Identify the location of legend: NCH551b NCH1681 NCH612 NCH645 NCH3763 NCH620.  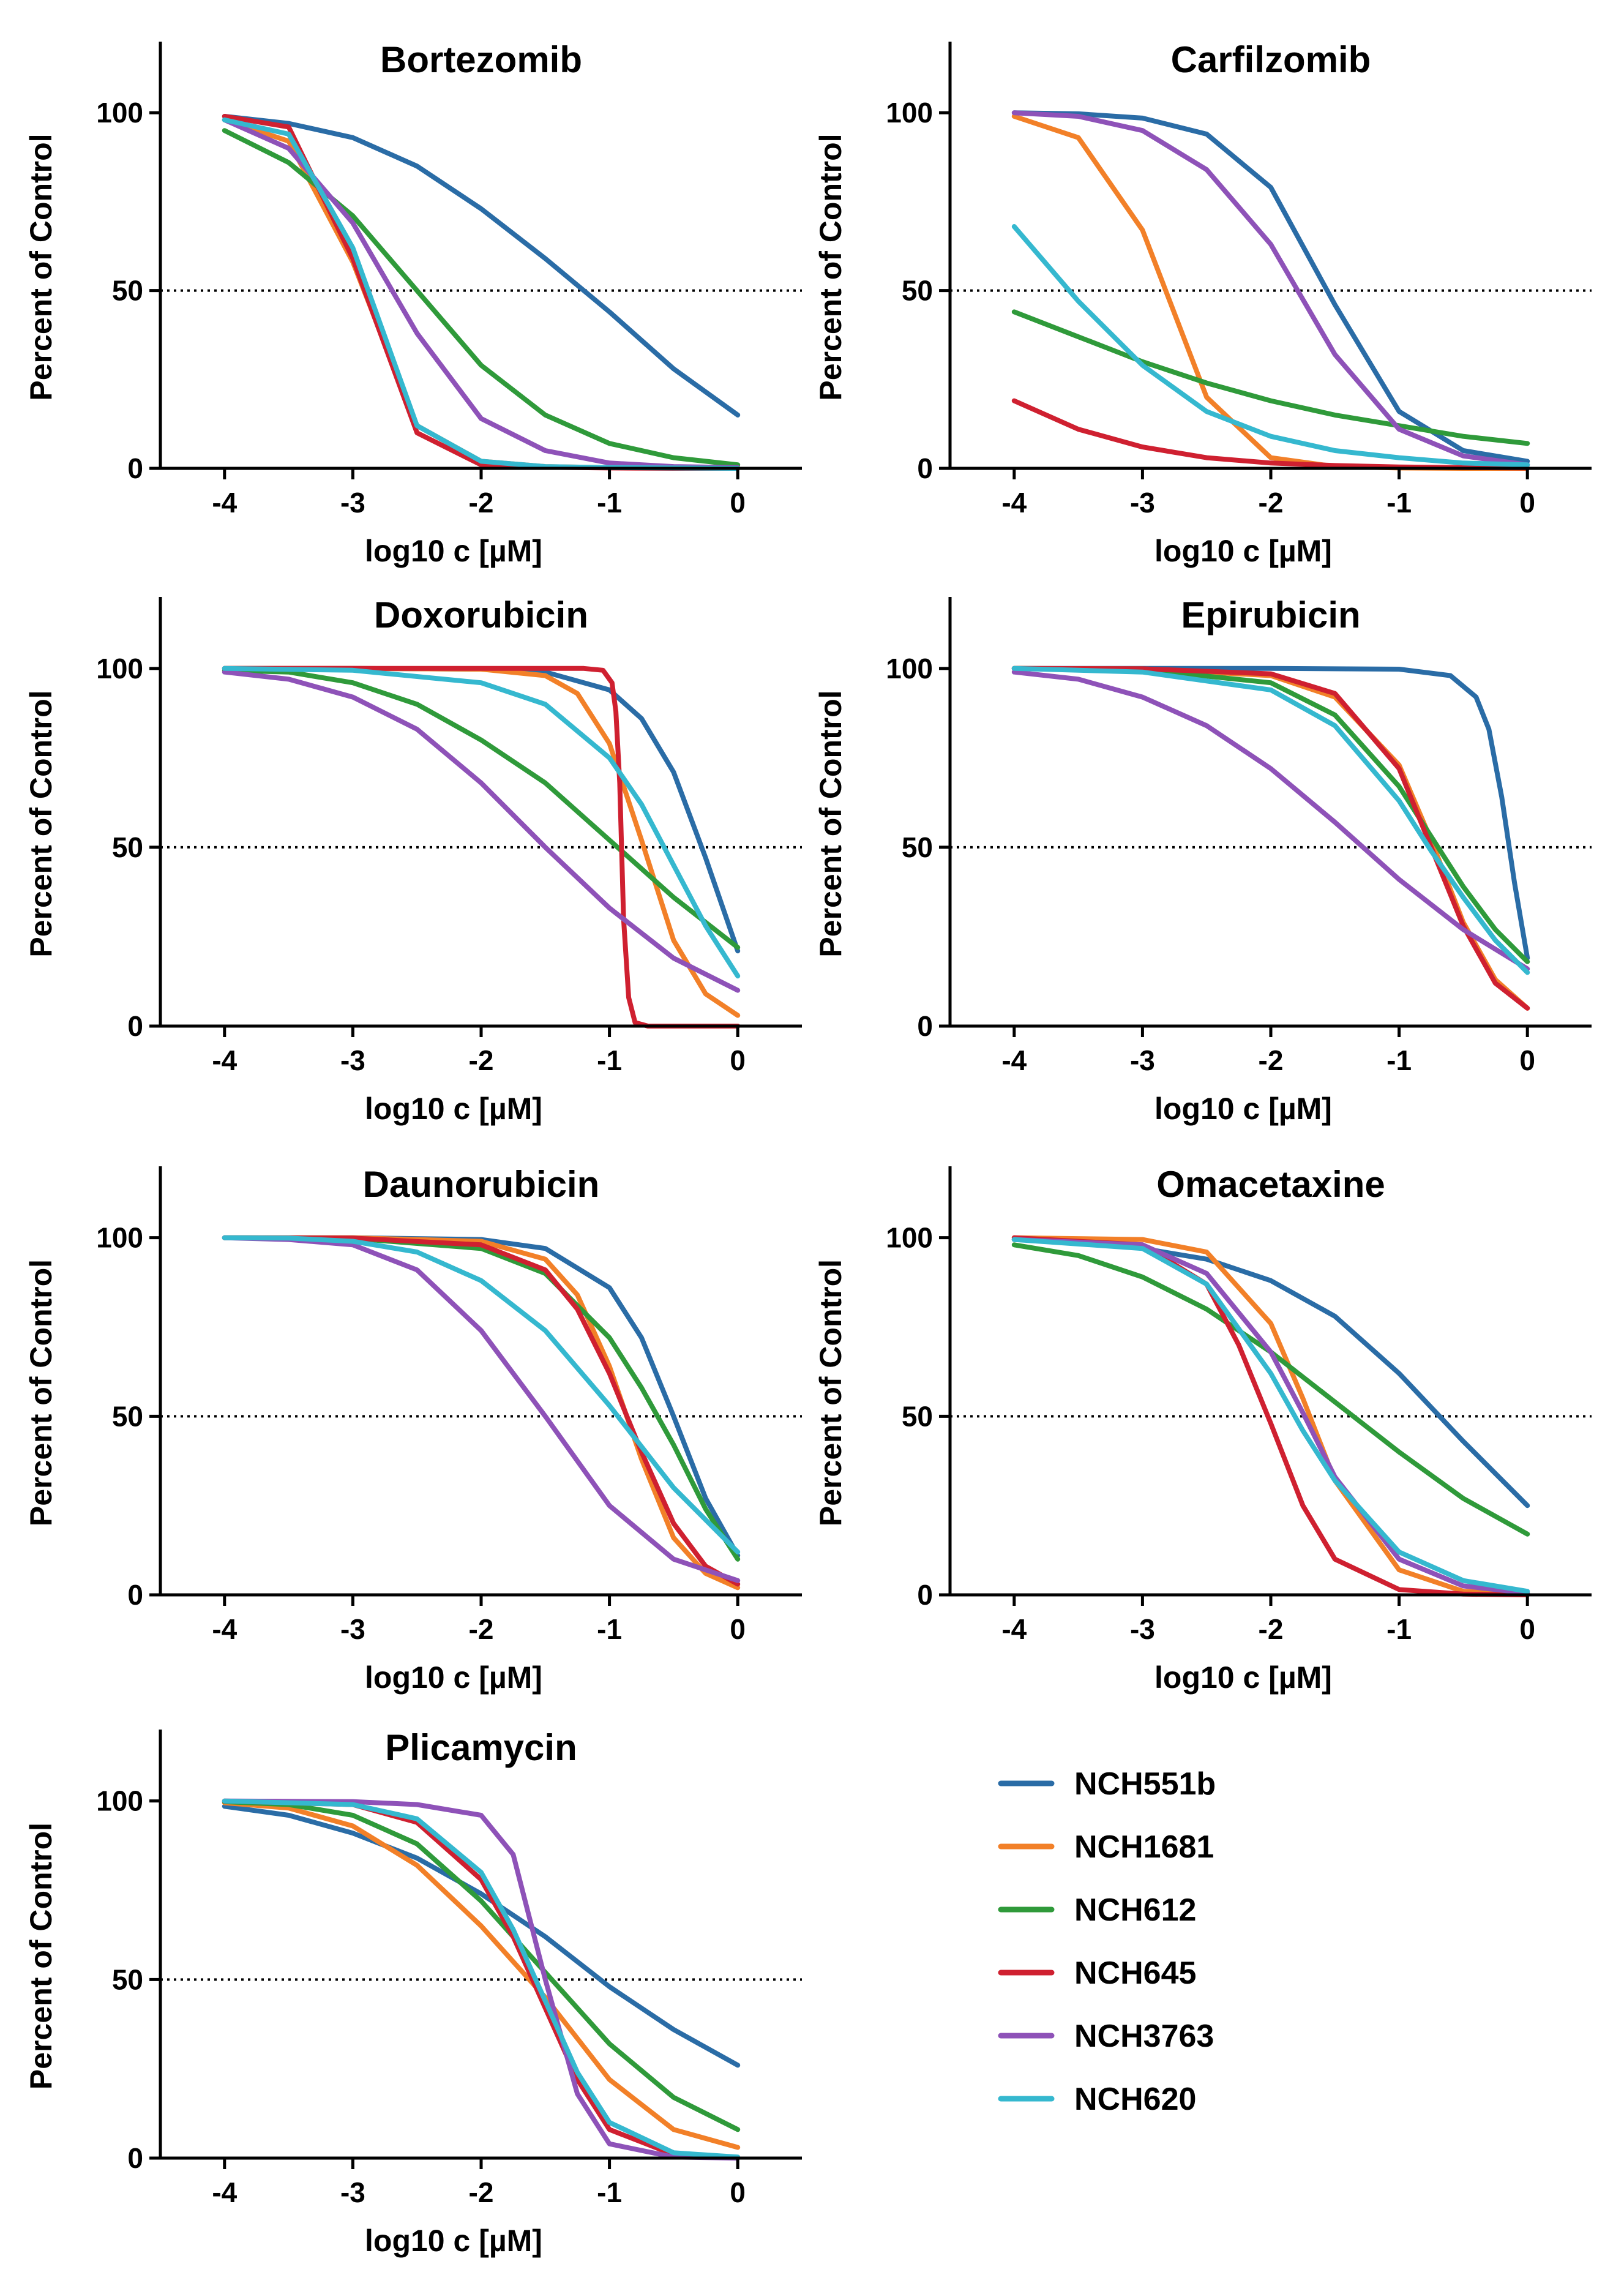
(1107, 1941).